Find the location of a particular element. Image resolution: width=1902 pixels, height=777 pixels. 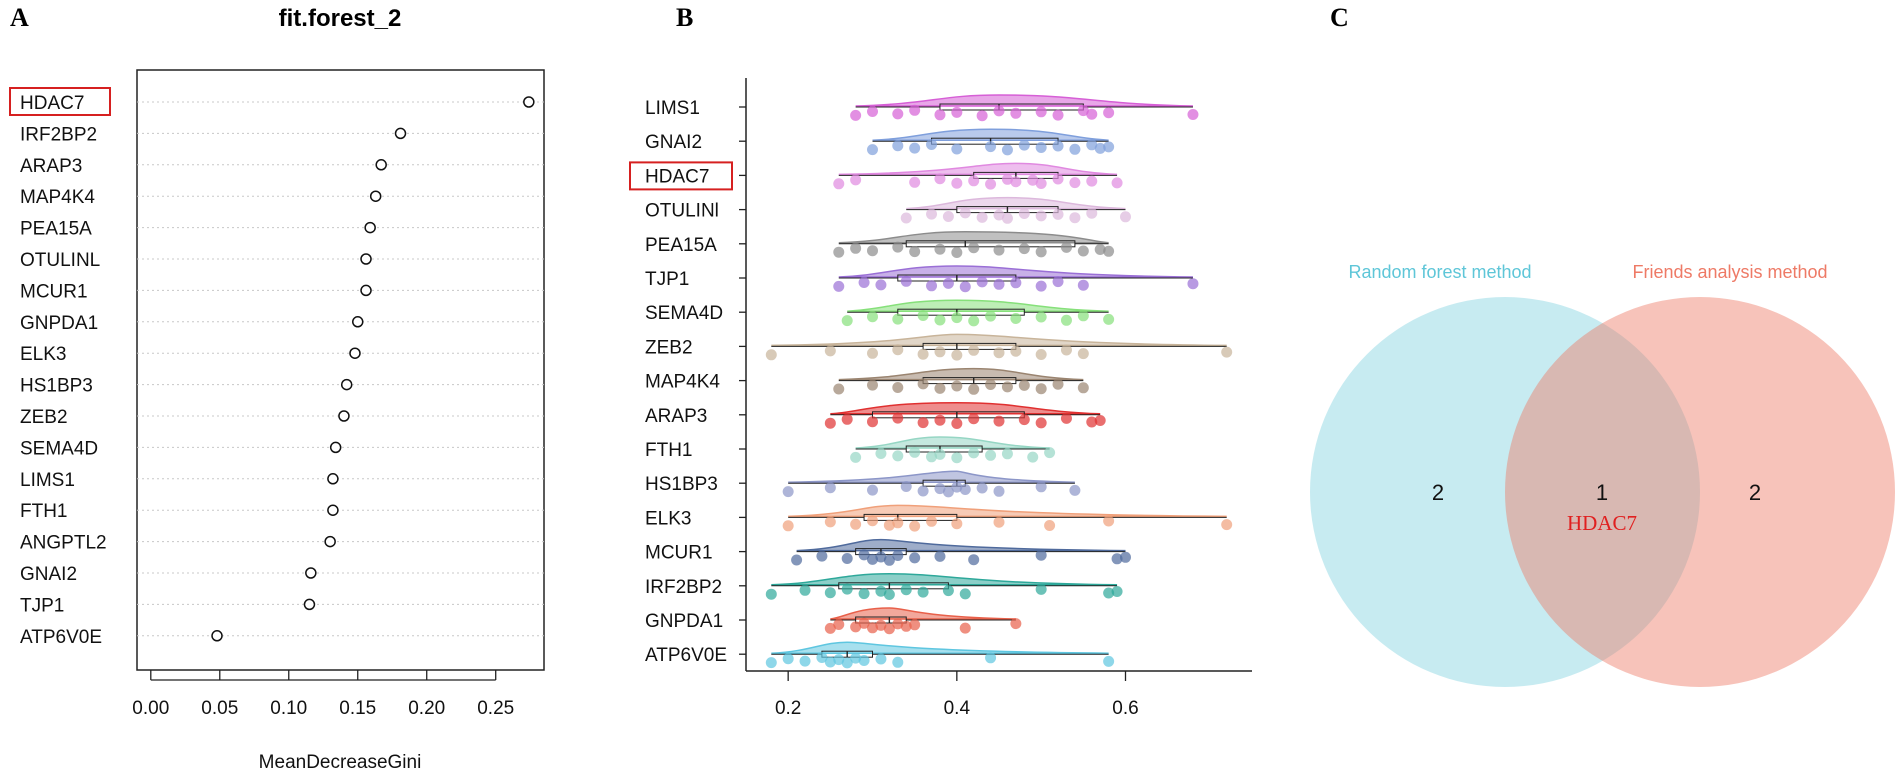

chart-a-gene-label-hs1bp3: HS1BP3 is located at coordinates (56, 386).